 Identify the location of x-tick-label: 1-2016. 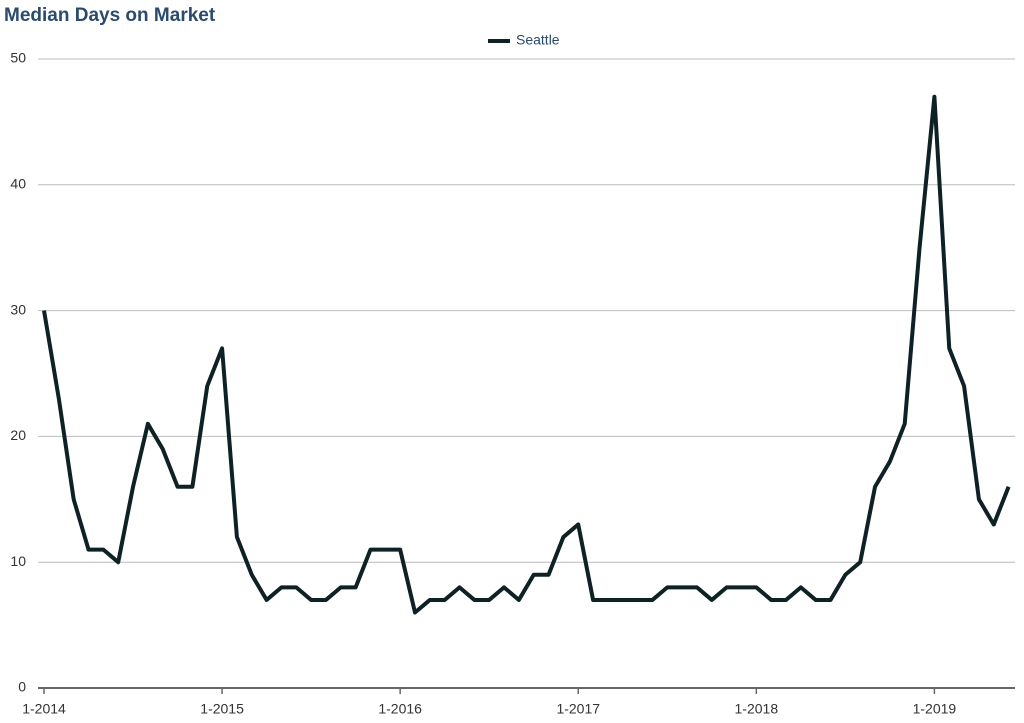
(400, 709).